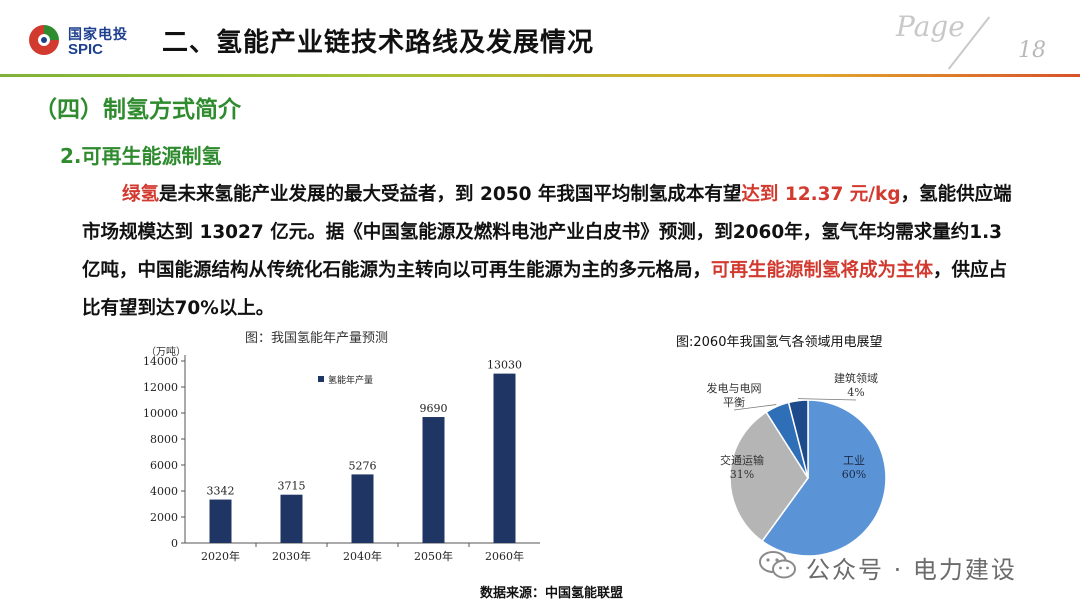 This screenshot has width=1080, height=608. What do you see at coordinates (362, 556) in the screenshot?
I see `x-tick-label: 2040年` at bounding box center [362, 556].